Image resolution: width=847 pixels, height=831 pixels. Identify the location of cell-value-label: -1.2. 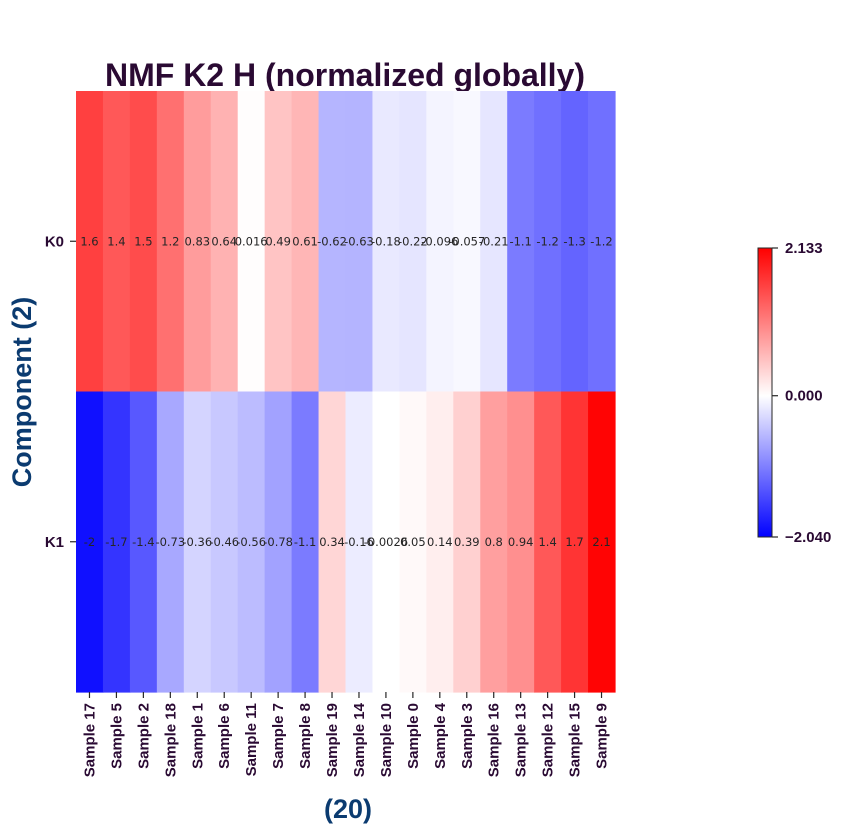
(601, 241).